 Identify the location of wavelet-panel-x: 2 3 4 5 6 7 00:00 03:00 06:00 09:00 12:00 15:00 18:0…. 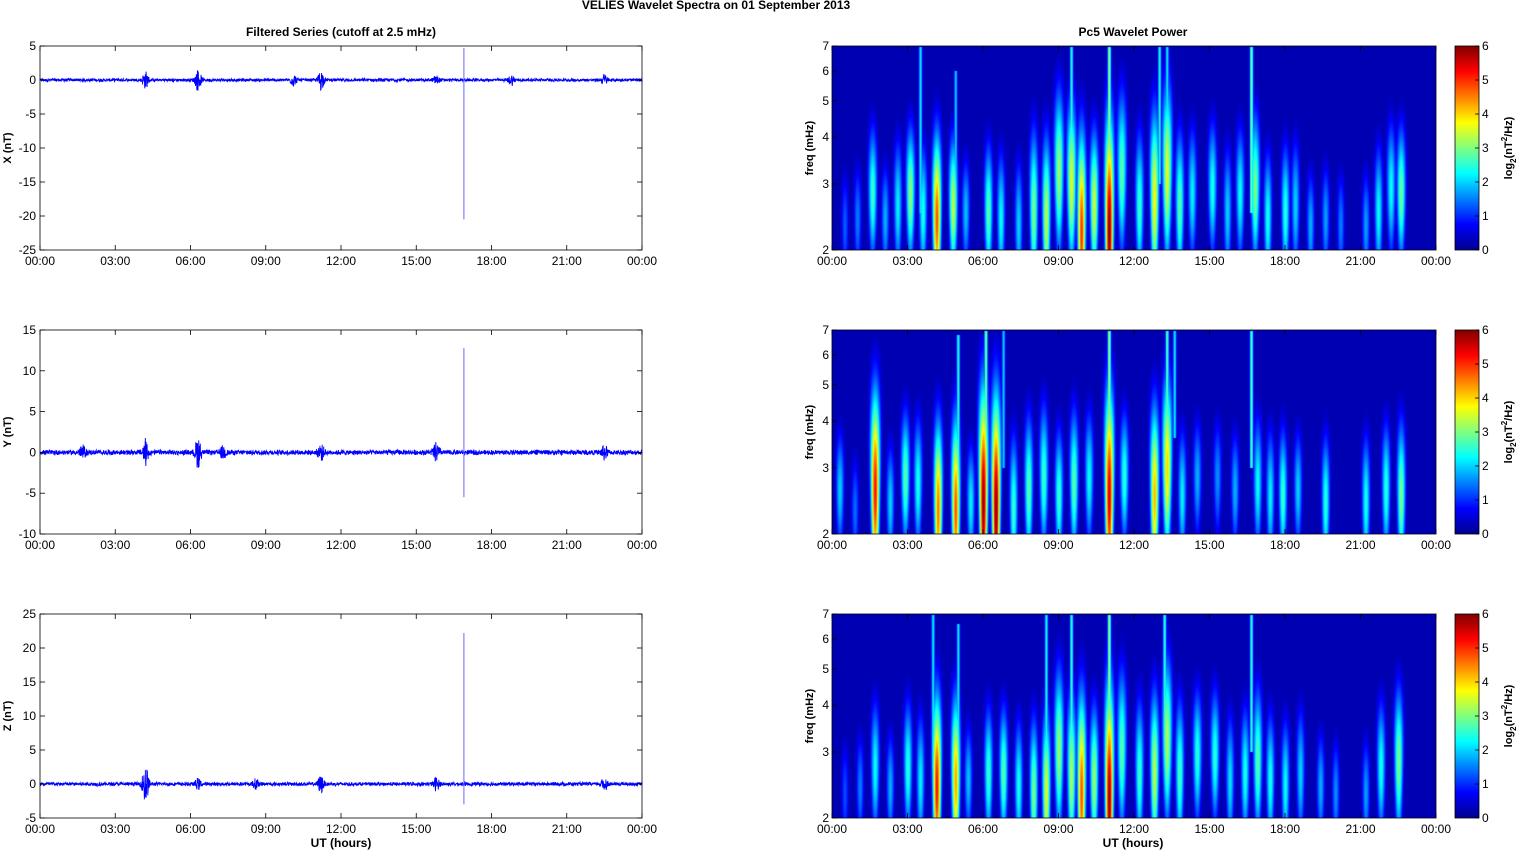
(1161, 153).